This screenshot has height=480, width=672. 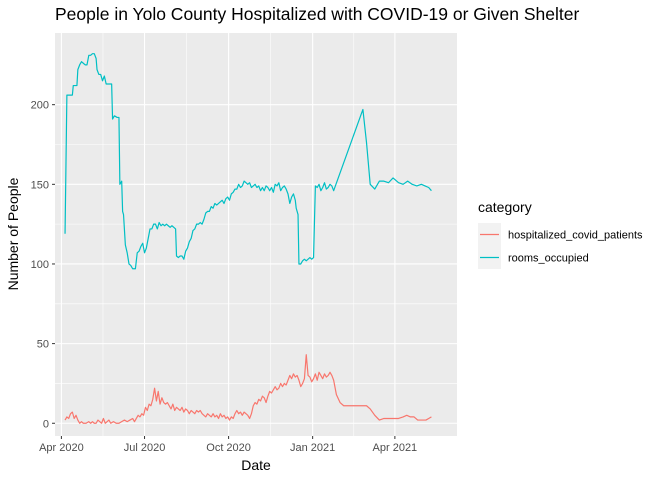 I want to click on series-line-hospitalized-covid-patients, so click(x=248, y=389).